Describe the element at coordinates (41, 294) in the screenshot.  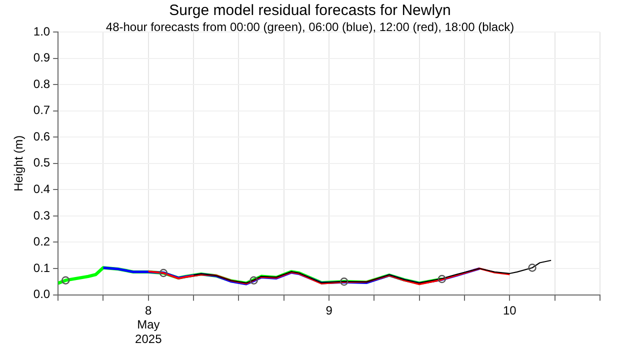
I see `y-tick-label: 0.0` at that location.